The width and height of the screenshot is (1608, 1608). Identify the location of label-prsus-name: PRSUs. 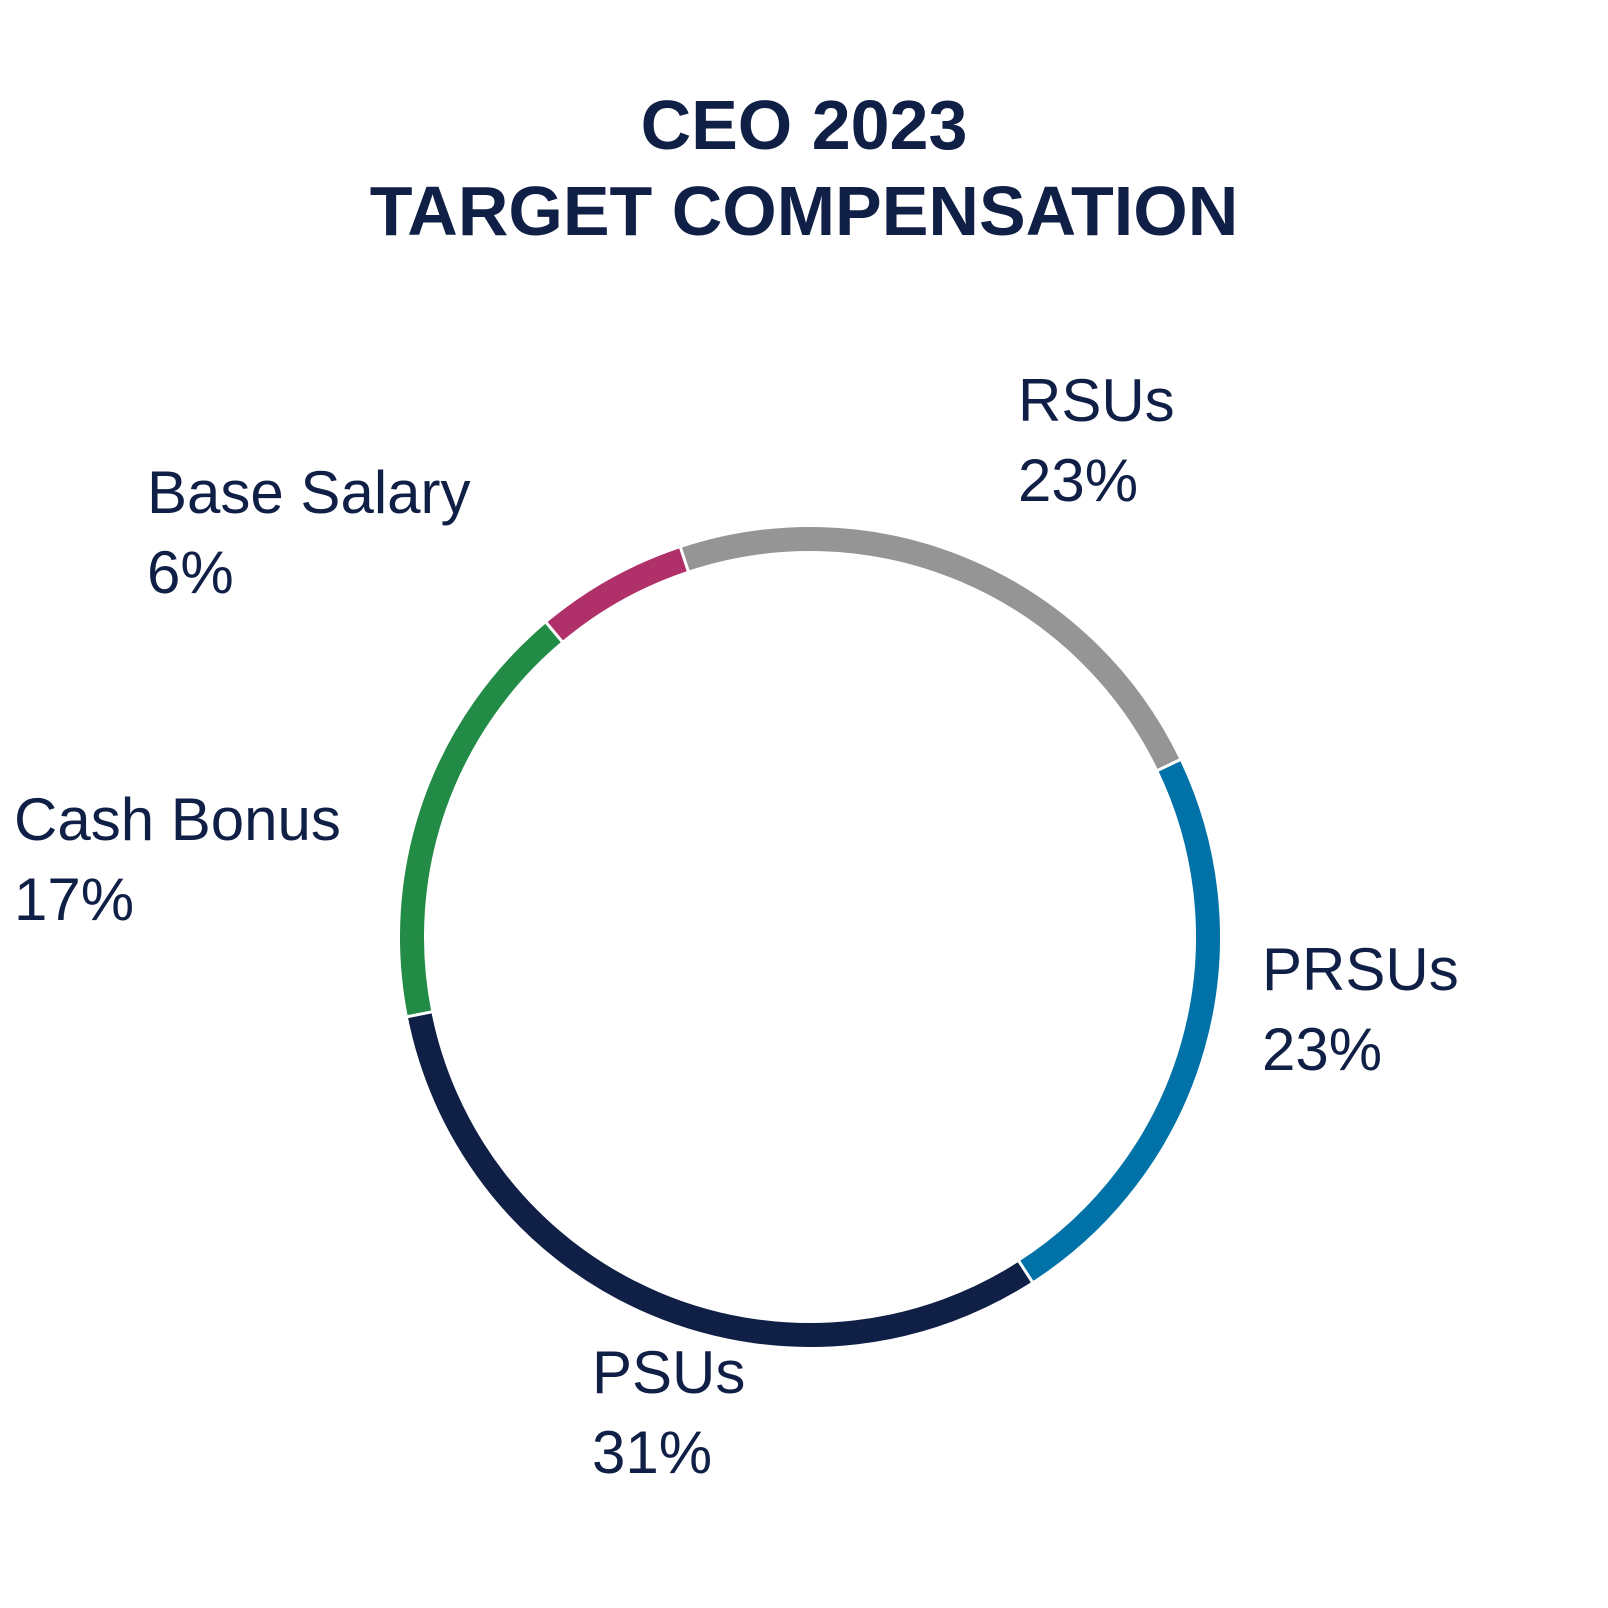
(1360, 969).